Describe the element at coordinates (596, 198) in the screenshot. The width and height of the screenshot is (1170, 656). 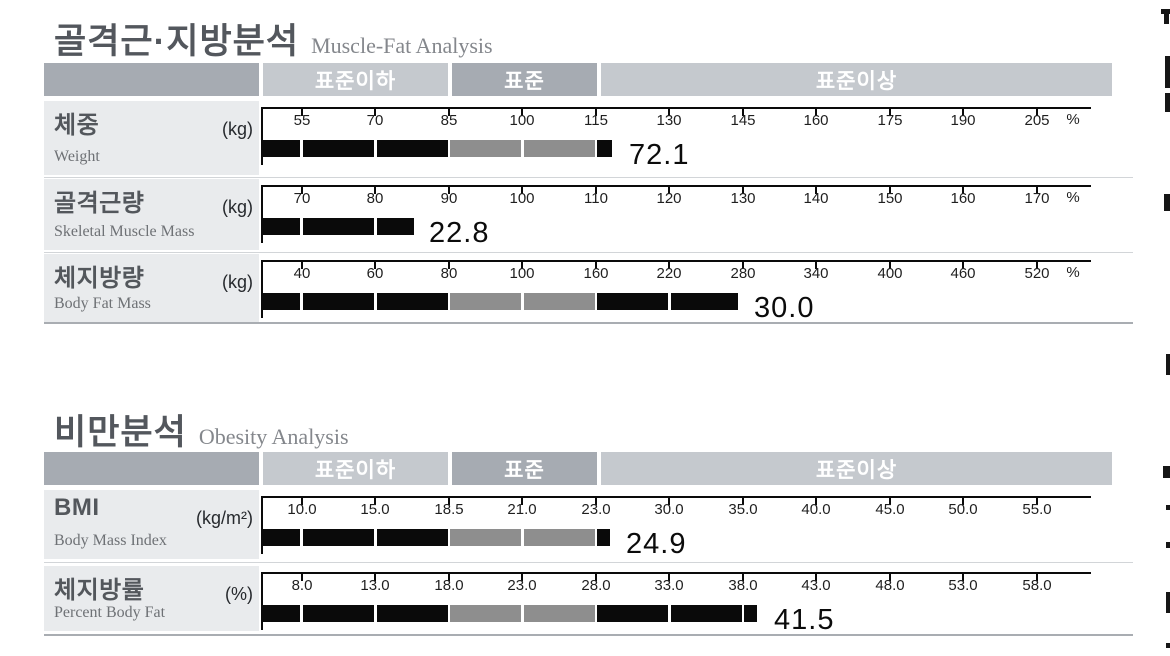
I see `tick-label: 110` at that location.